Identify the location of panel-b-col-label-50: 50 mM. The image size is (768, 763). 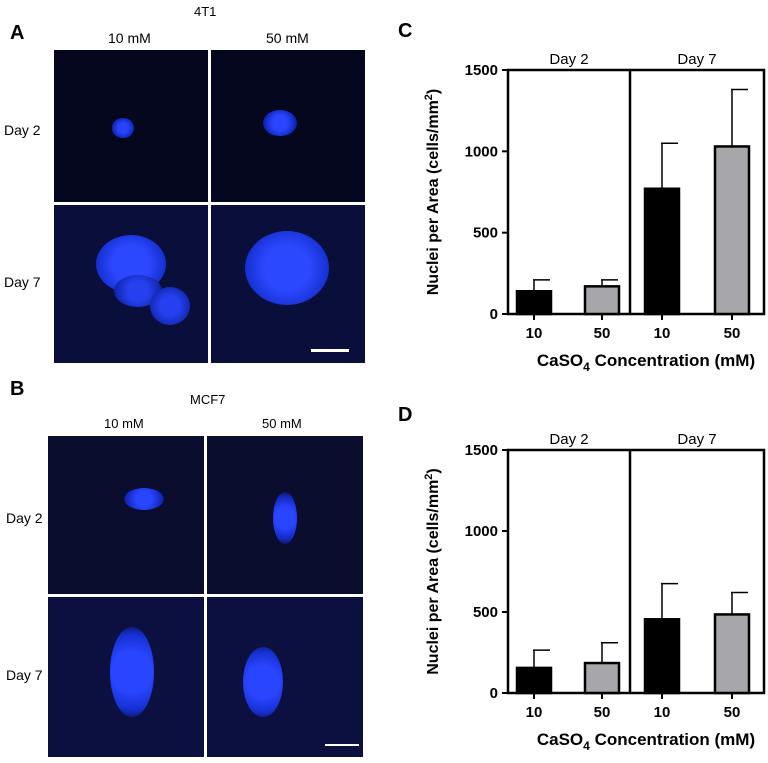
(282, 423).